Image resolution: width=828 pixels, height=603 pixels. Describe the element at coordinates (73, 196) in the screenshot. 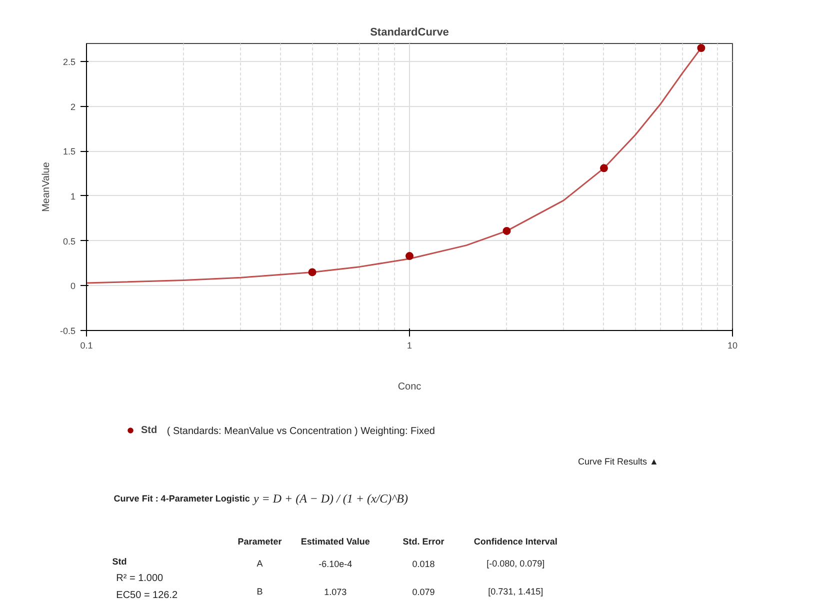

I see `y-tick-label: 1` at that location.